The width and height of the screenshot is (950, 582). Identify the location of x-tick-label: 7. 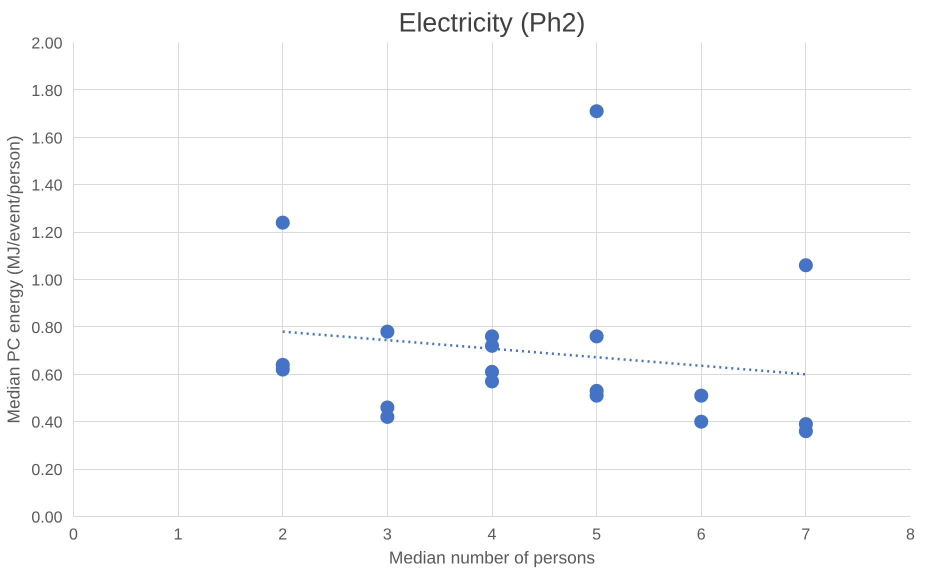
(805, 535).